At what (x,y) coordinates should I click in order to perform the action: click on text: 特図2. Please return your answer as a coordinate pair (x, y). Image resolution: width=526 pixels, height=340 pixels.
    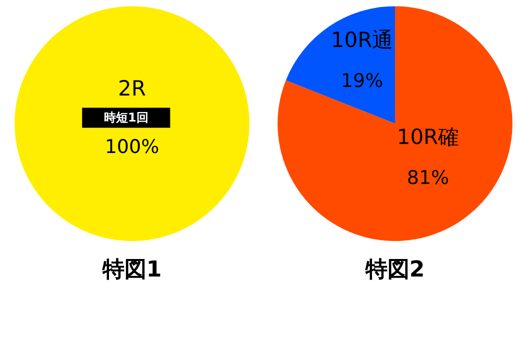
    Looking at the image, I should click on (394, 270).